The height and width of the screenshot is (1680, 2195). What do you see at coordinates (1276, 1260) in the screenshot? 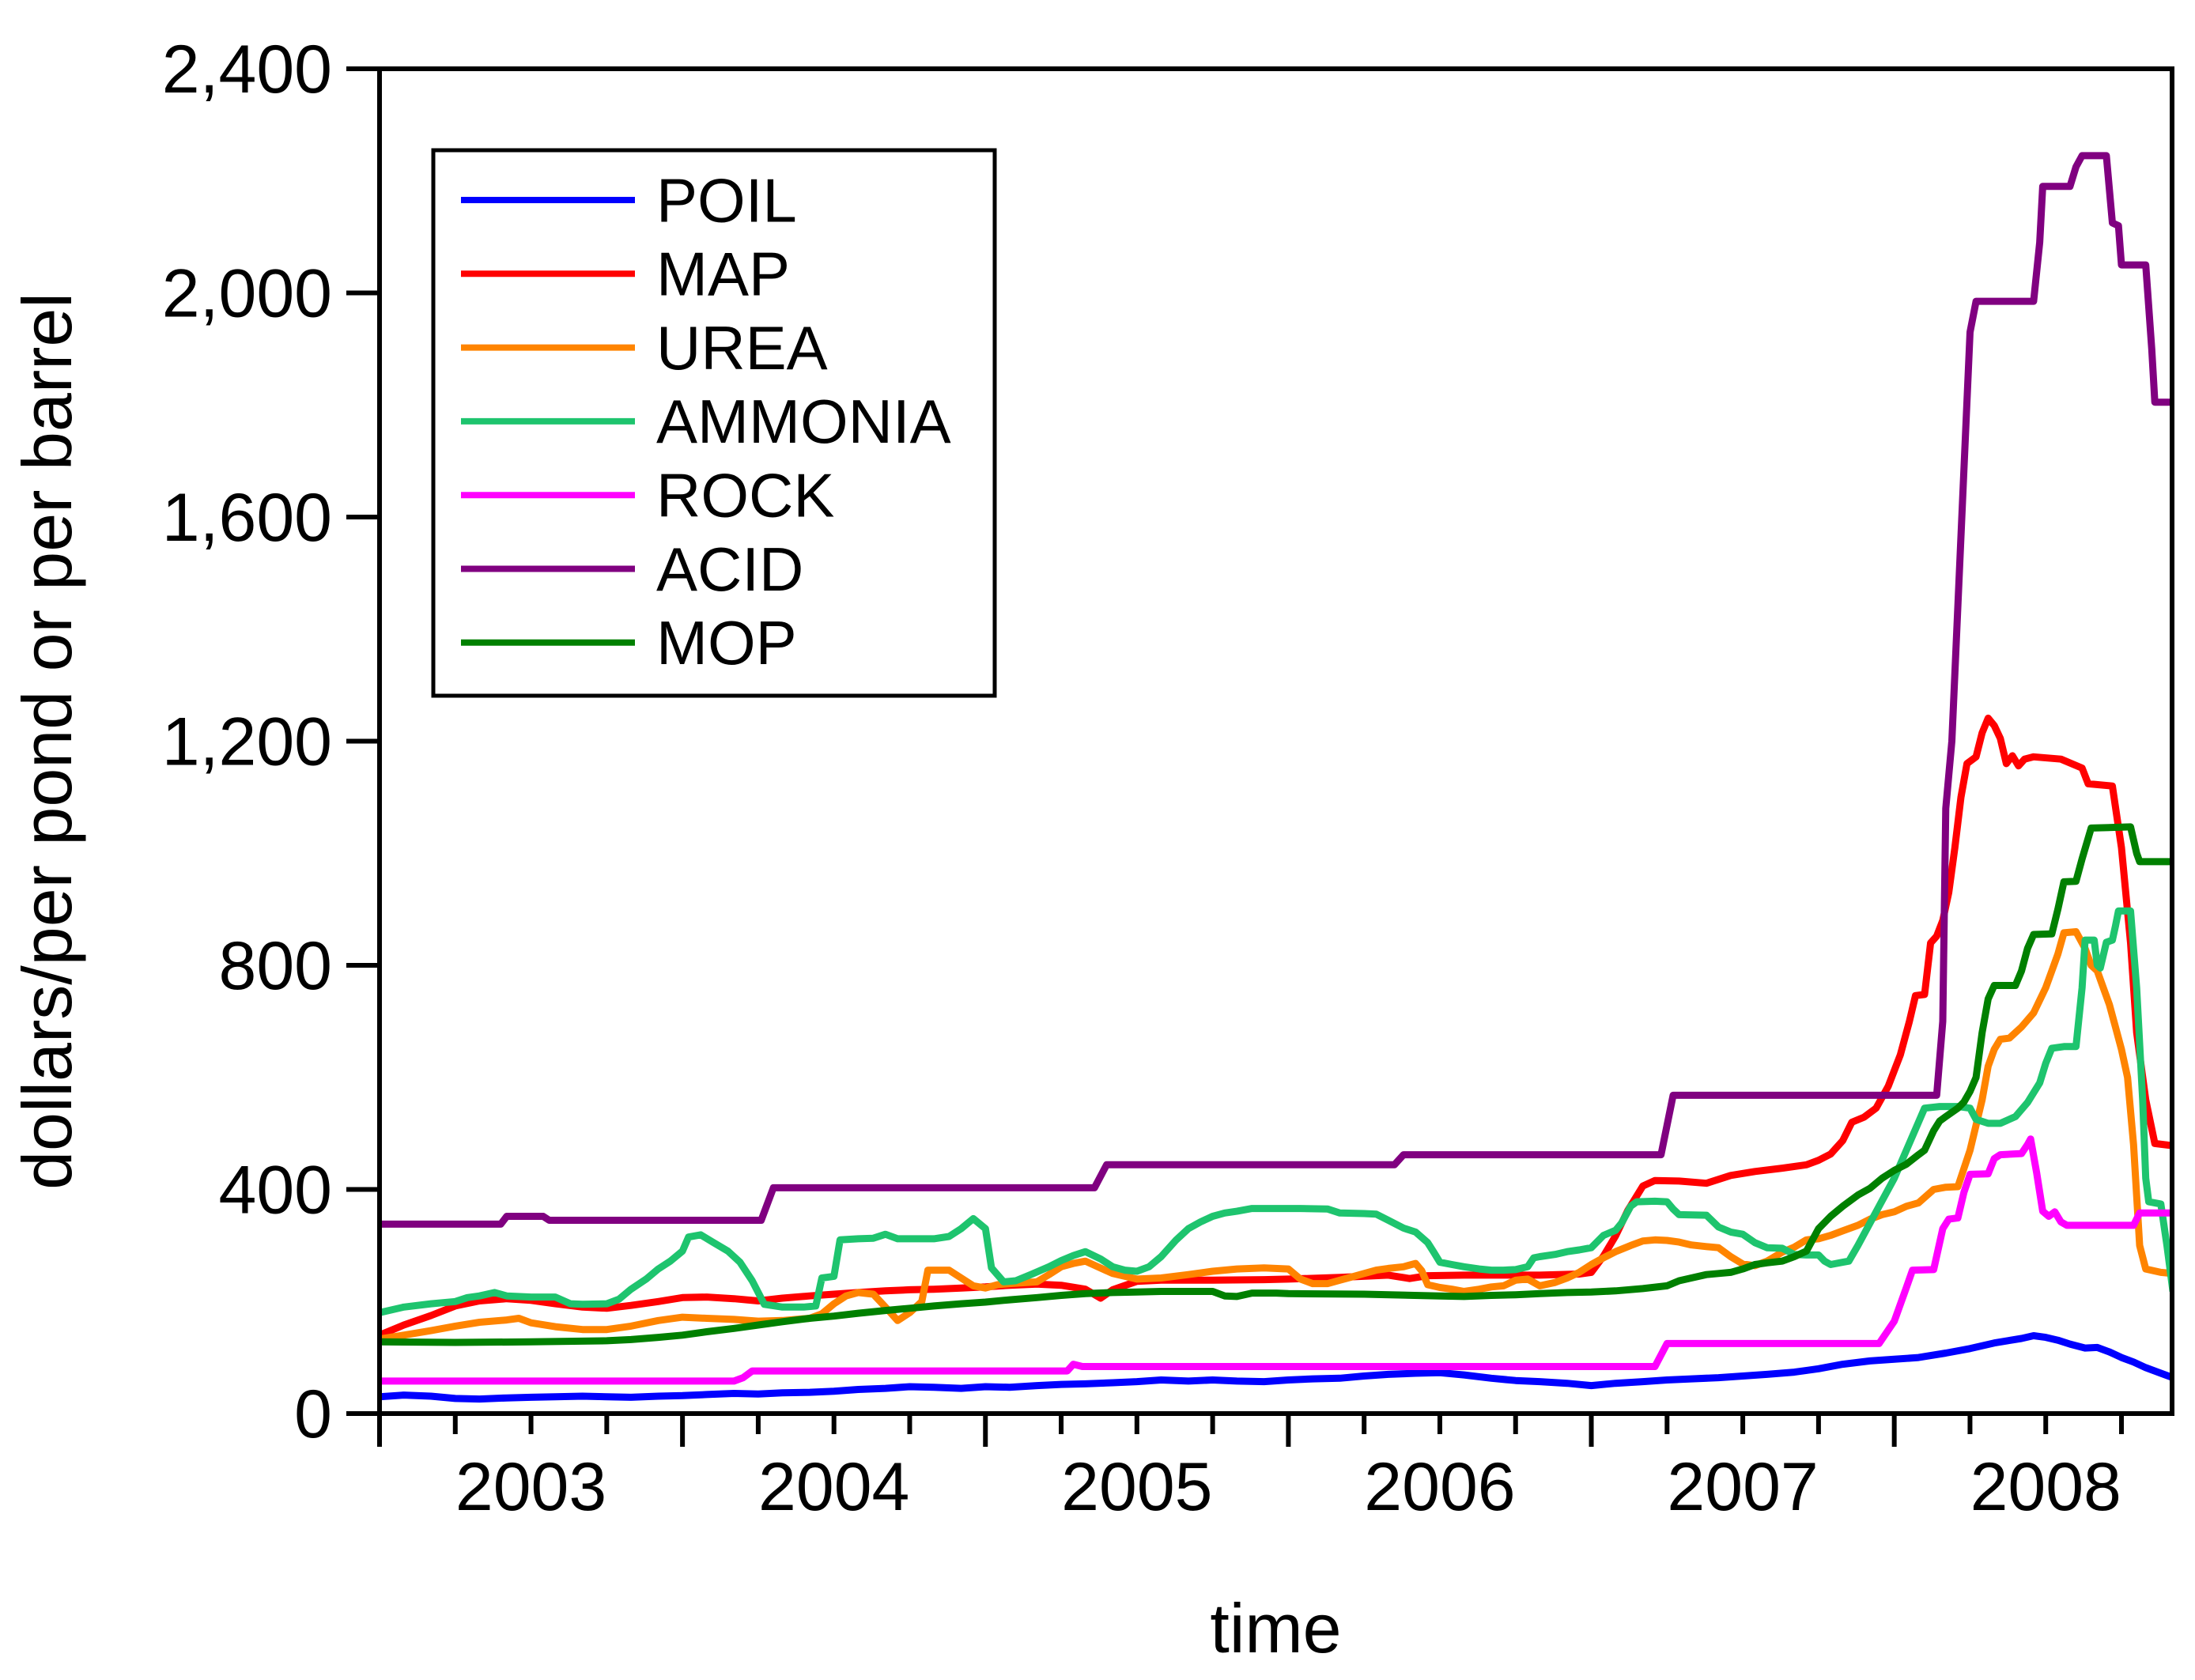
I see `series-line-rock` at bounding box center [1276, 1260].